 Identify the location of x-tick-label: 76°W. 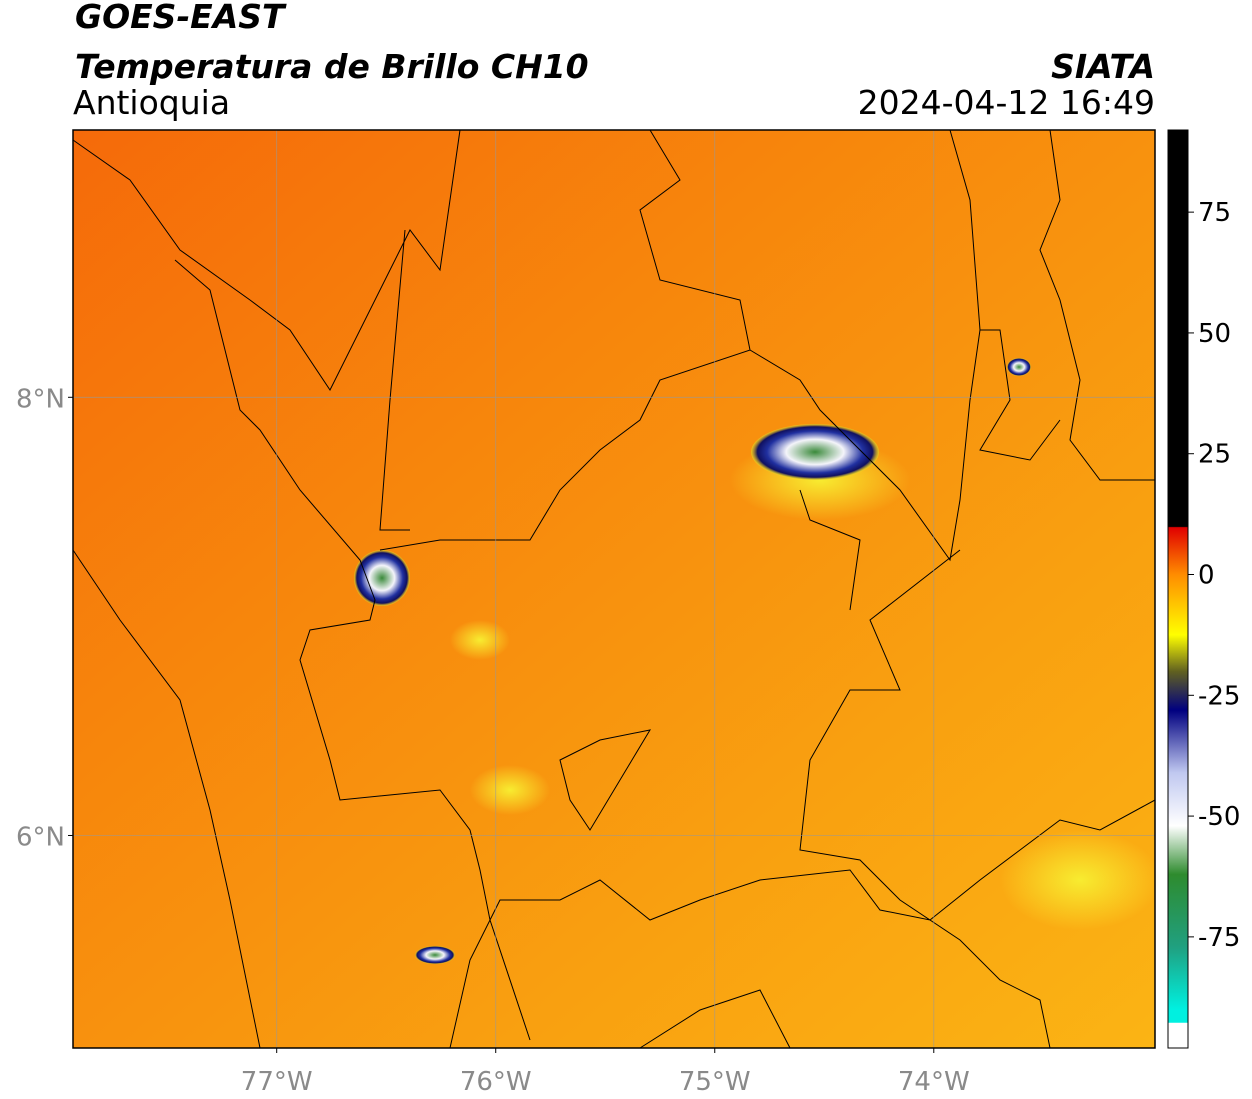
(496, 1082).